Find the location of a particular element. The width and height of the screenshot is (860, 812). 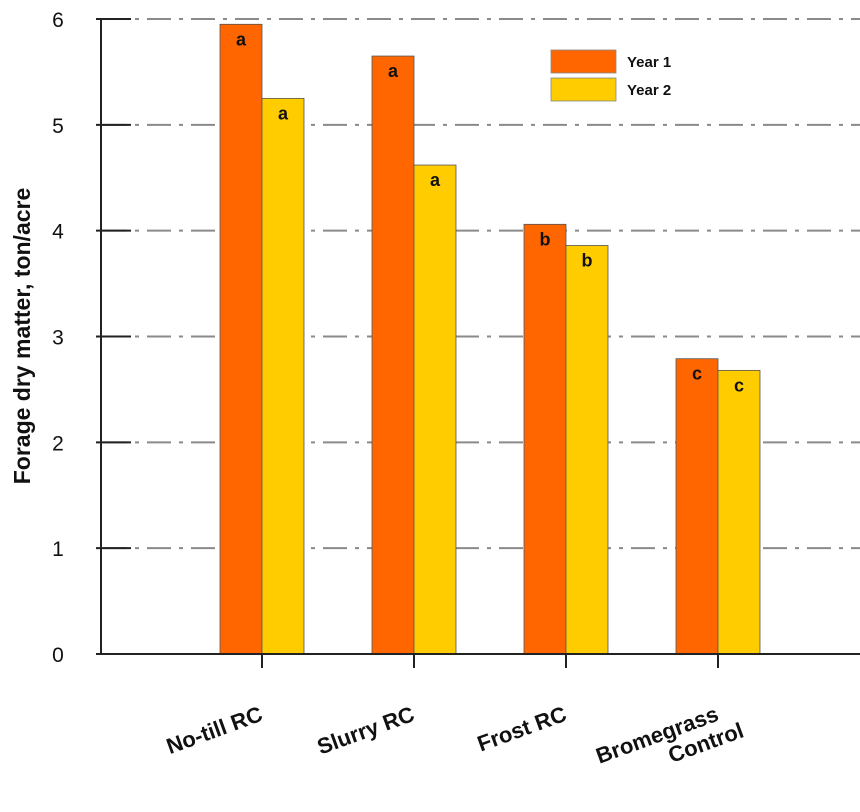

x-tick-label-line: Slurry RC is located at coordinates (366, 730).